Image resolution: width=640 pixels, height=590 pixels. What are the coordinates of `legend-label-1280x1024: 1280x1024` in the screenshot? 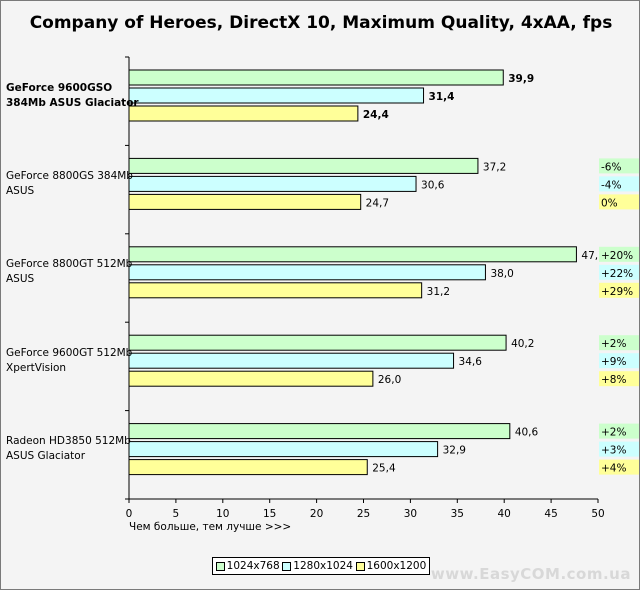 It's located at (323, 566).